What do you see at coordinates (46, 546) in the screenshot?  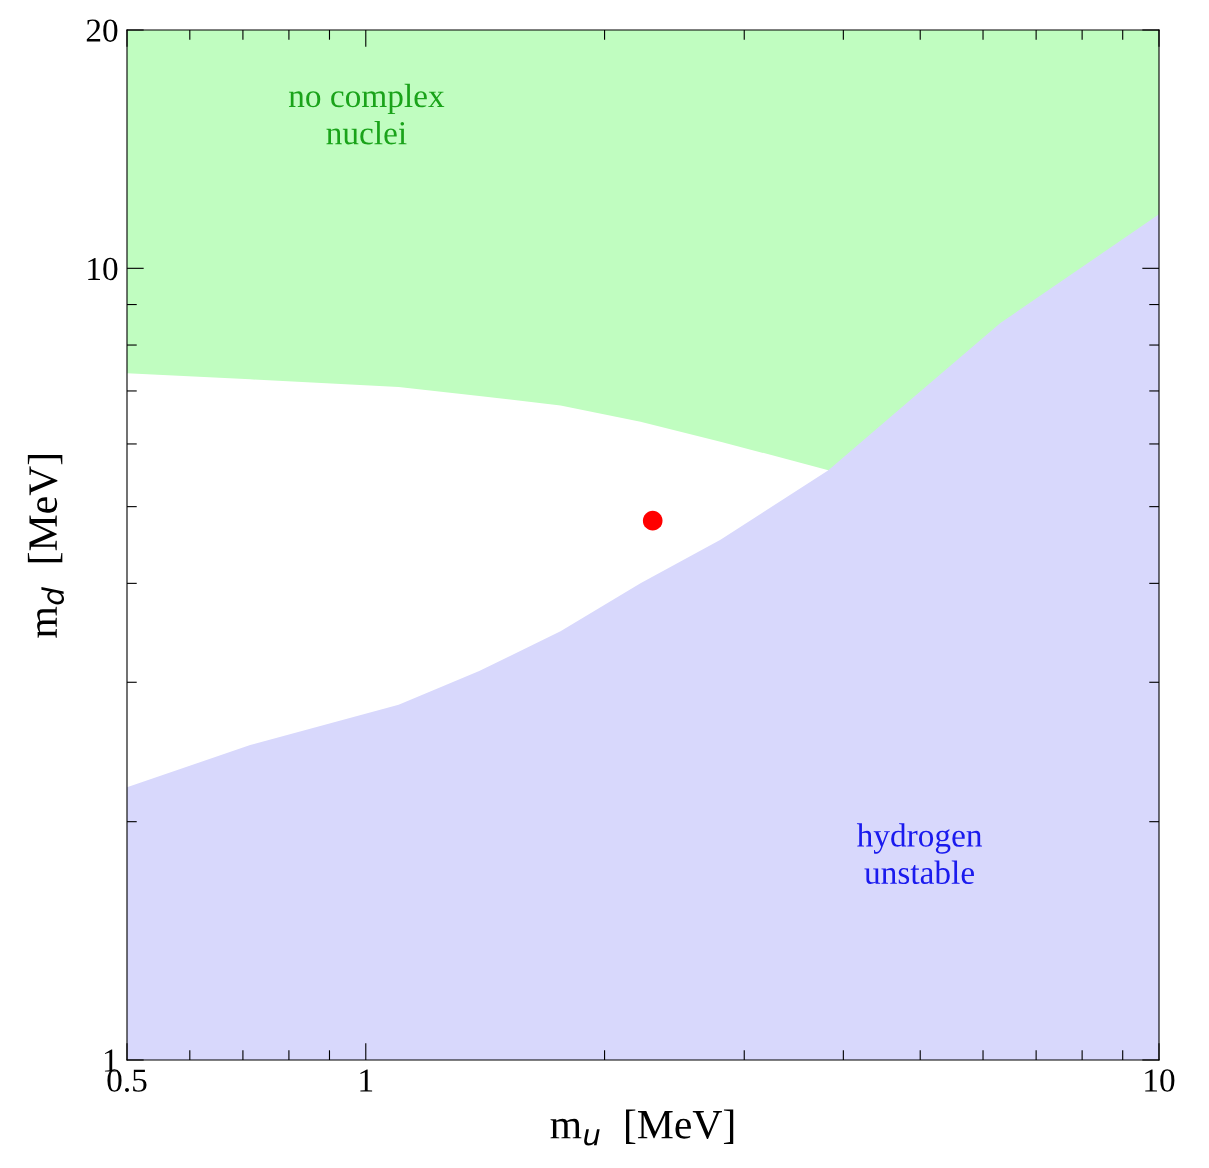 I see `y-axis-title: m$_{d}$ [MeV]` at bounding box center [46, 546].